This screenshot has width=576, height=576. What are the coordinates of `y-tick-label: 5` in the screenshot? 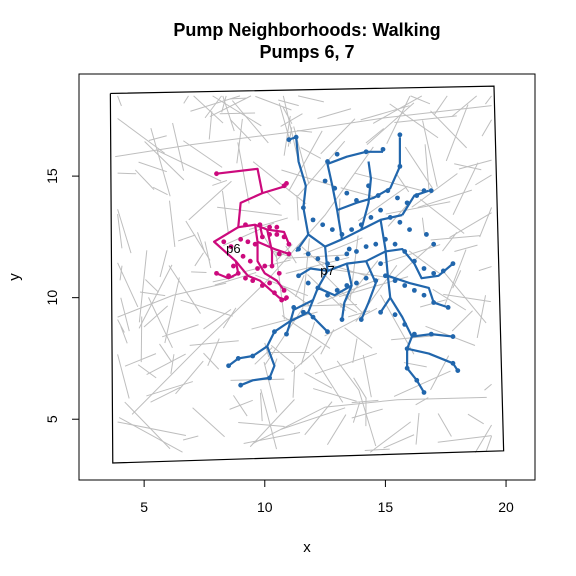 It's located at (52, 419).